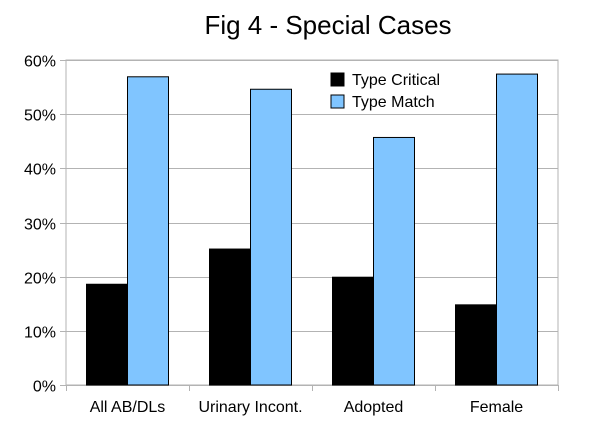 This screenshot has width=600, height=430. I want to click on x-tick-label: All AB/DLs, so click(128, 407).